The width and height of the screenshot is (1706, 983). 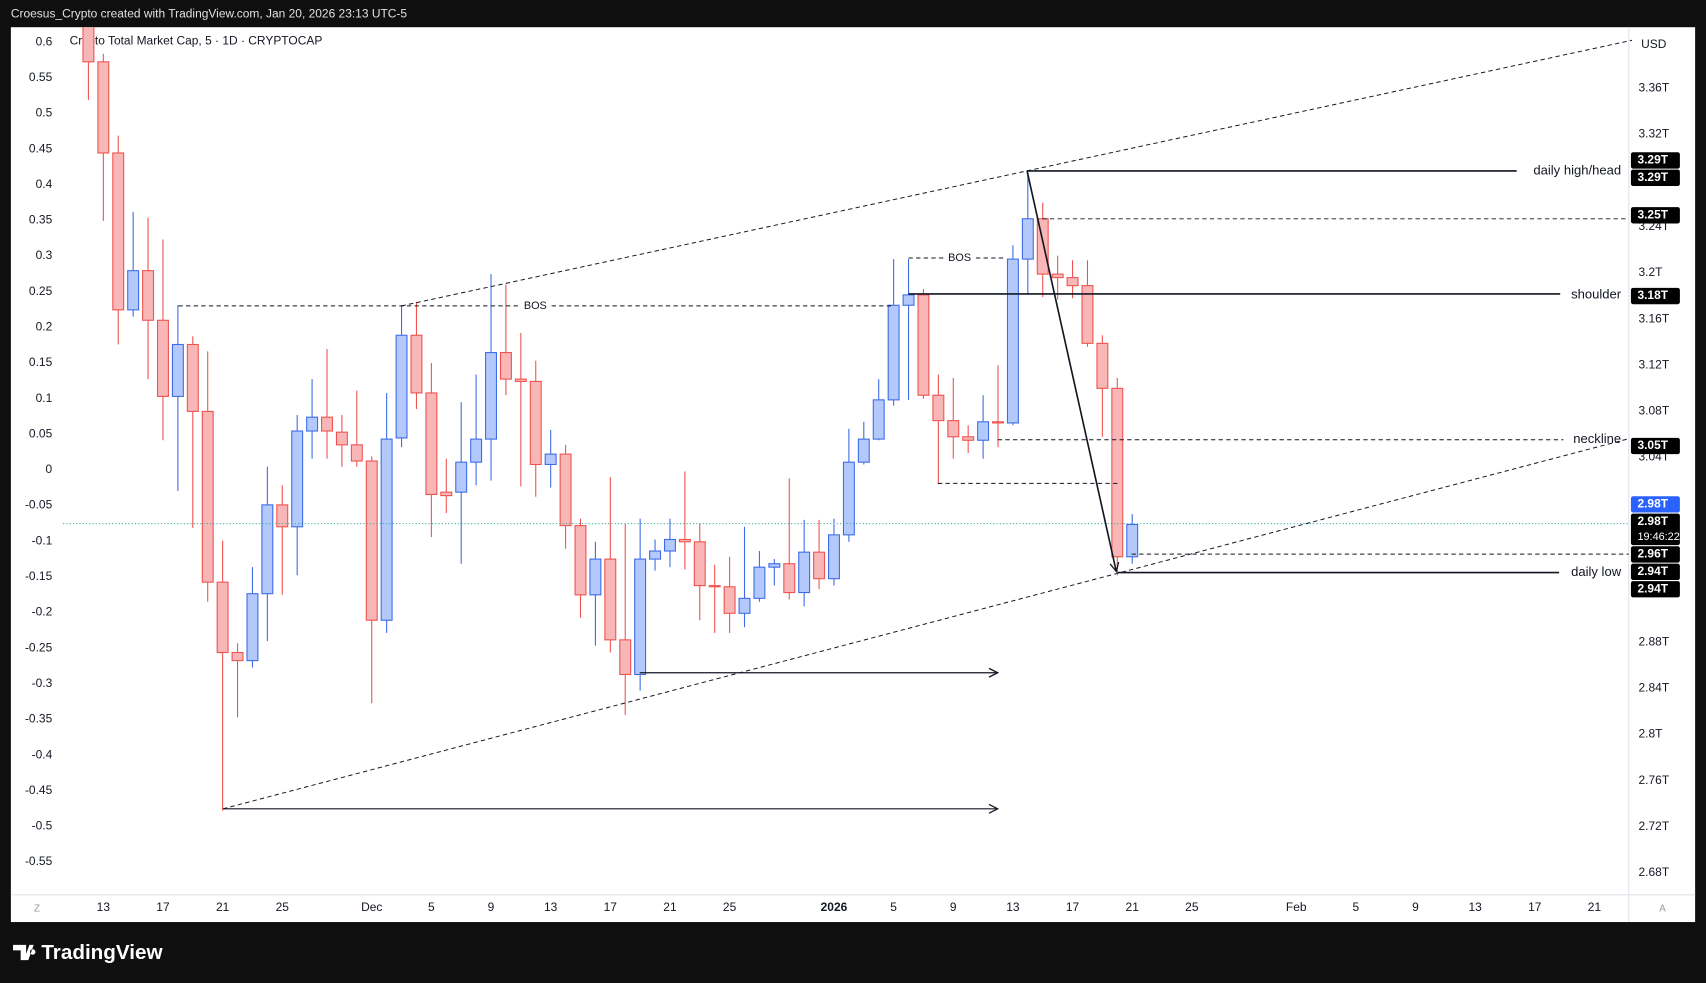 What do you see at coordinates (953, 907) in the screenshot?
I see `x-tick-label: 9` at bounding box center [953, 907].